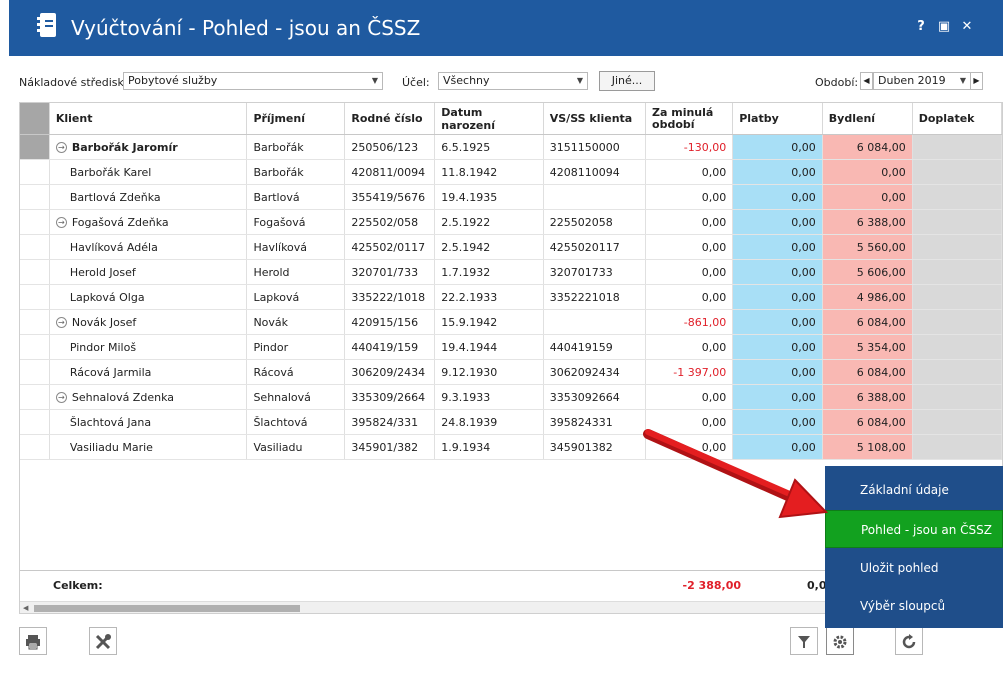 The width and height of the screenshot is (1003, 675). I want to click on cell-klient: → Sehnalová Zdenka, so click(148, 397).